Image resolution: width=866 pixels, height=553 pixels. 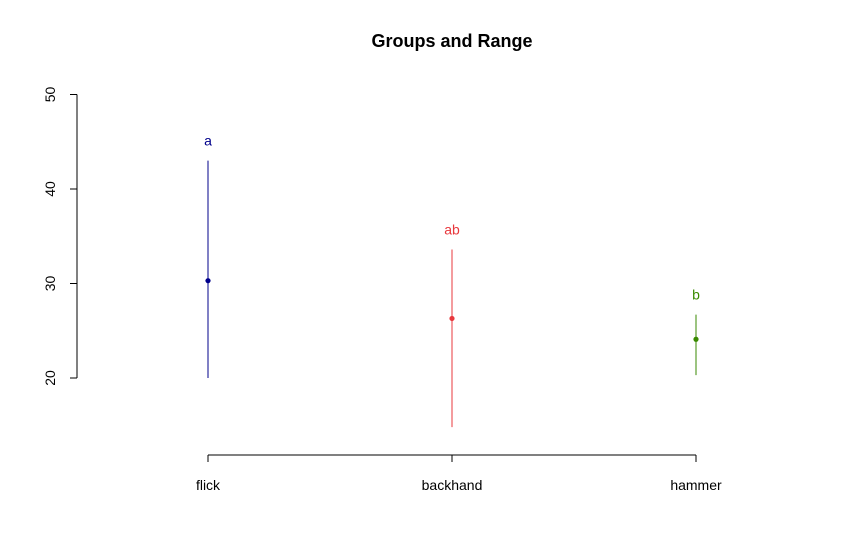 I want to click on group-letter-label: b, so click(x=696, y=295).